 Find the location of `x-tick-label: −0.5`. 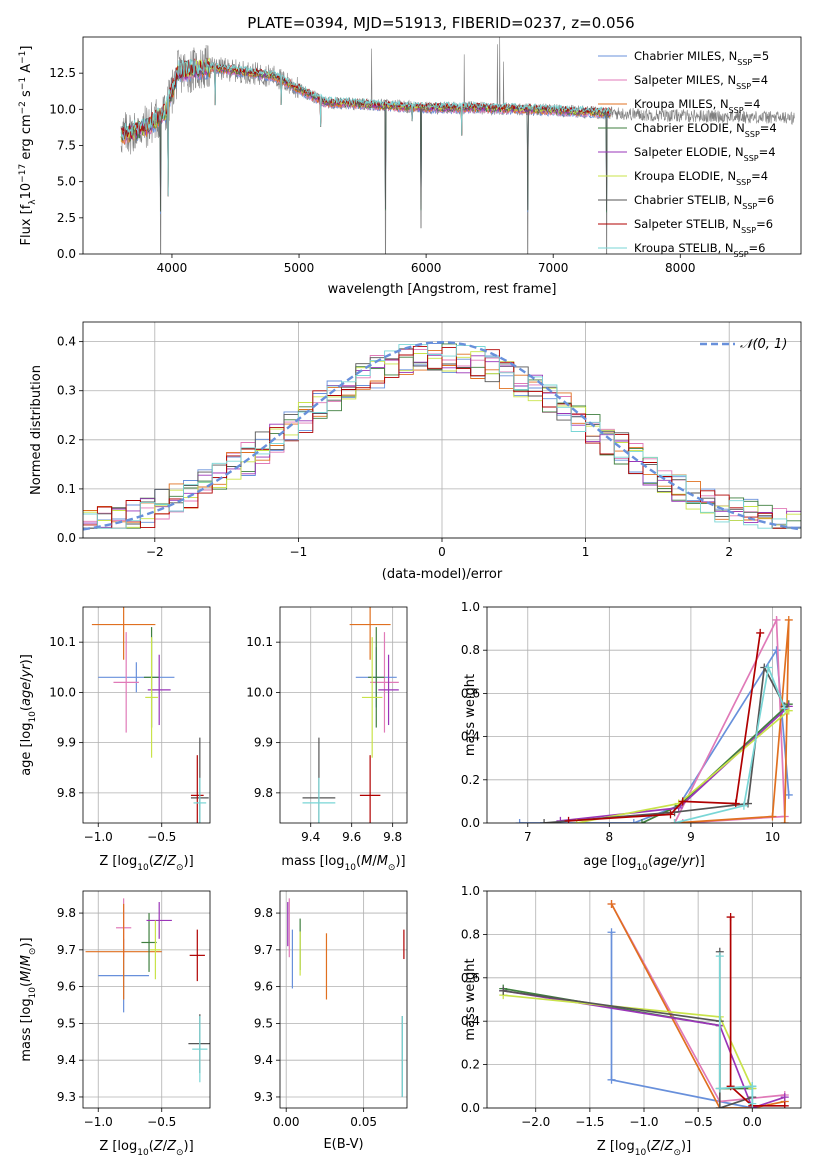

x-tick-label: −0.5 is located at coordinates (161, 1122).